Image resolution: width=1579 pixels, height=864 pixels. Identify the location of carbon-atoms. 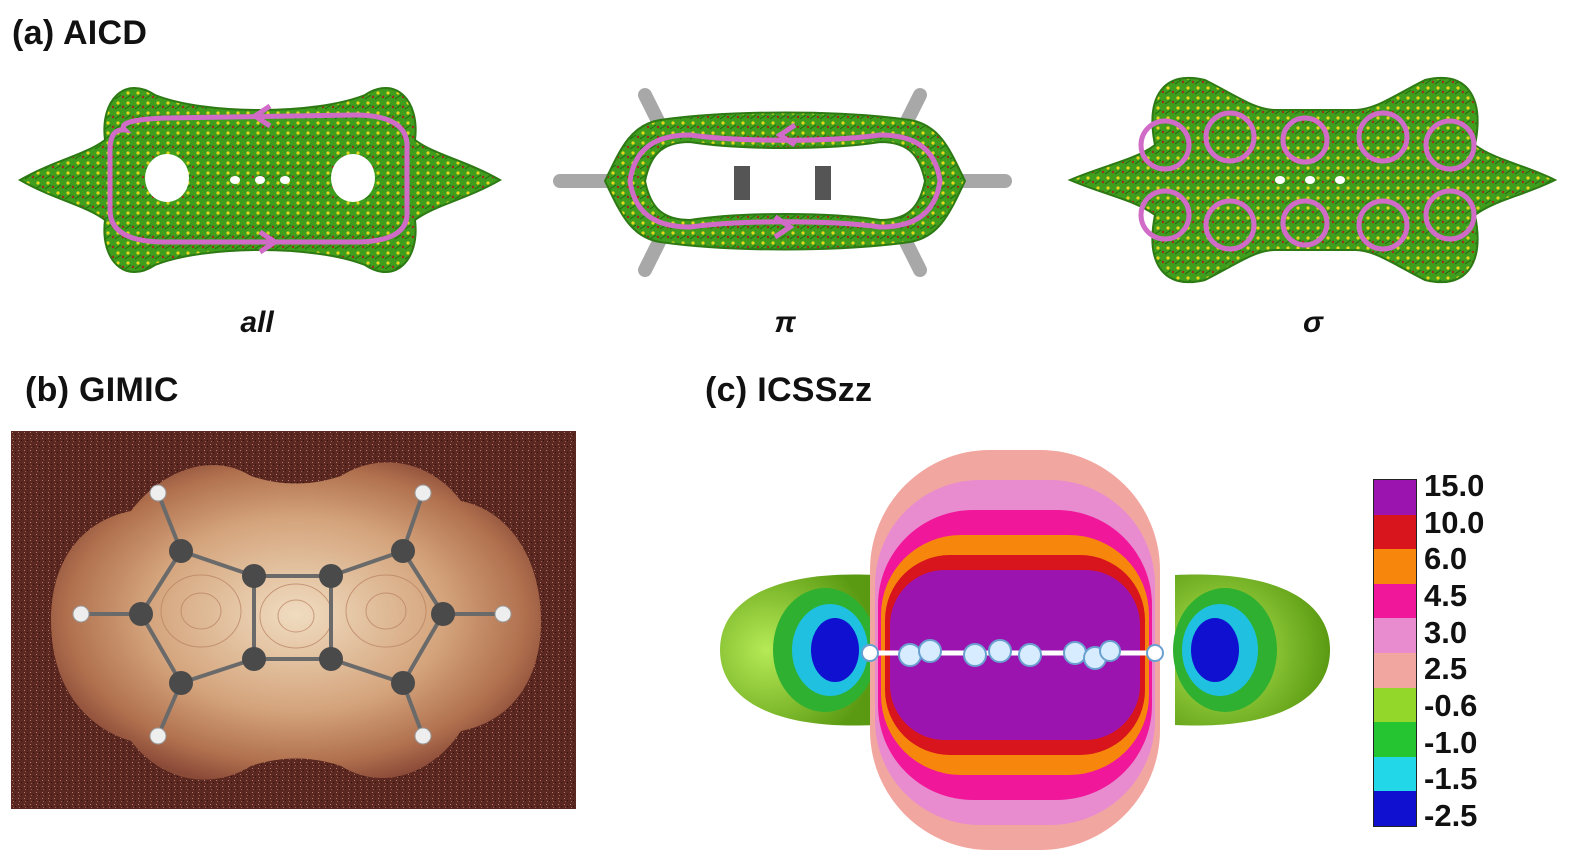
(292, 617).